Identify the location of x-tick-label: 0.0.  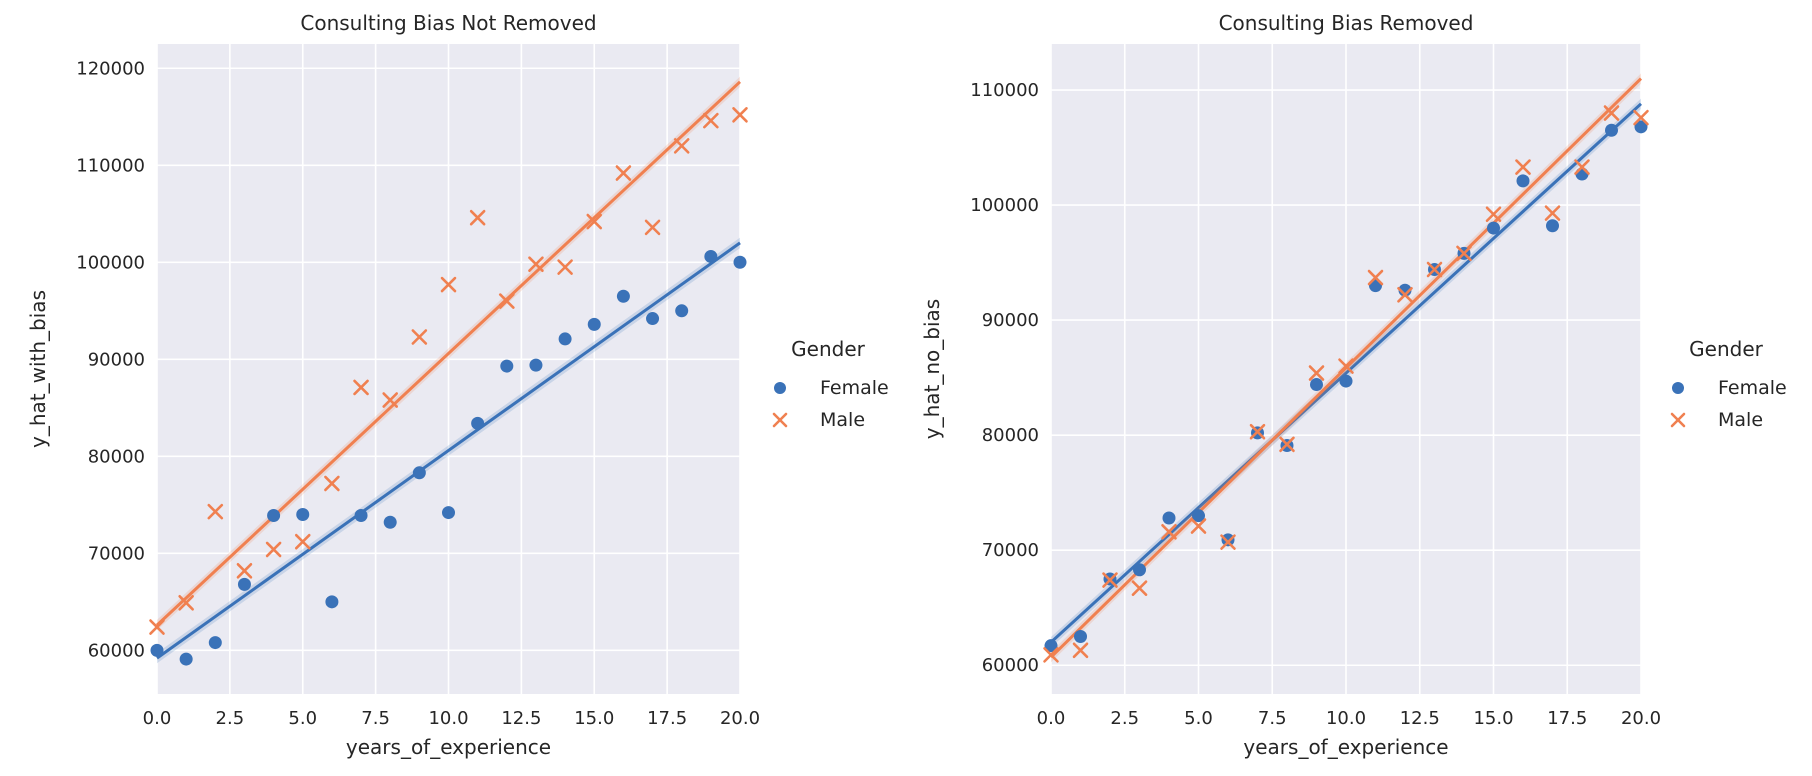
(1051, 718).